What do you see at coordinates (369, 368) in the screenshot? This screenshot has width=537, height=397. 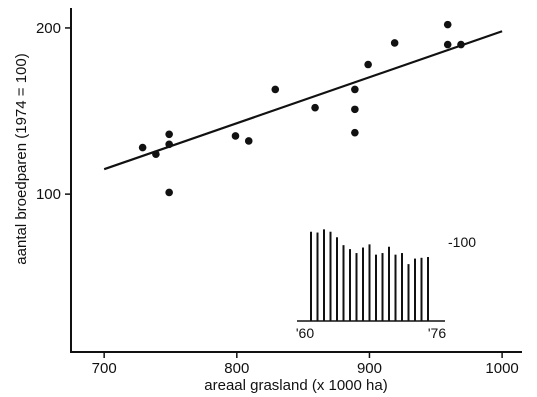 I see `x-tick-label: 900` at bounding box center [369, 368].